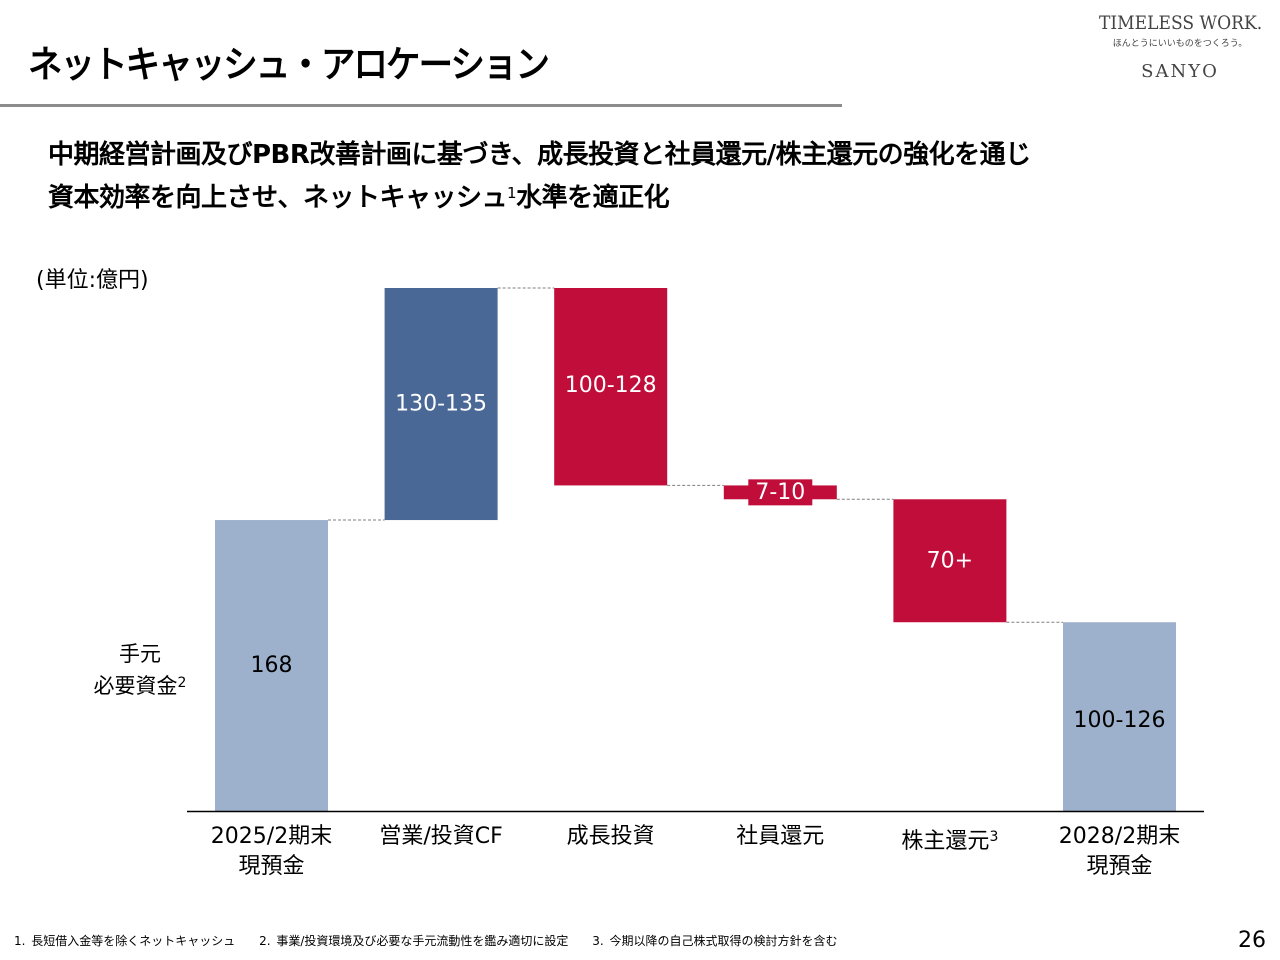  I want to click on bar-data-label: 130-135, so click(441, 404).